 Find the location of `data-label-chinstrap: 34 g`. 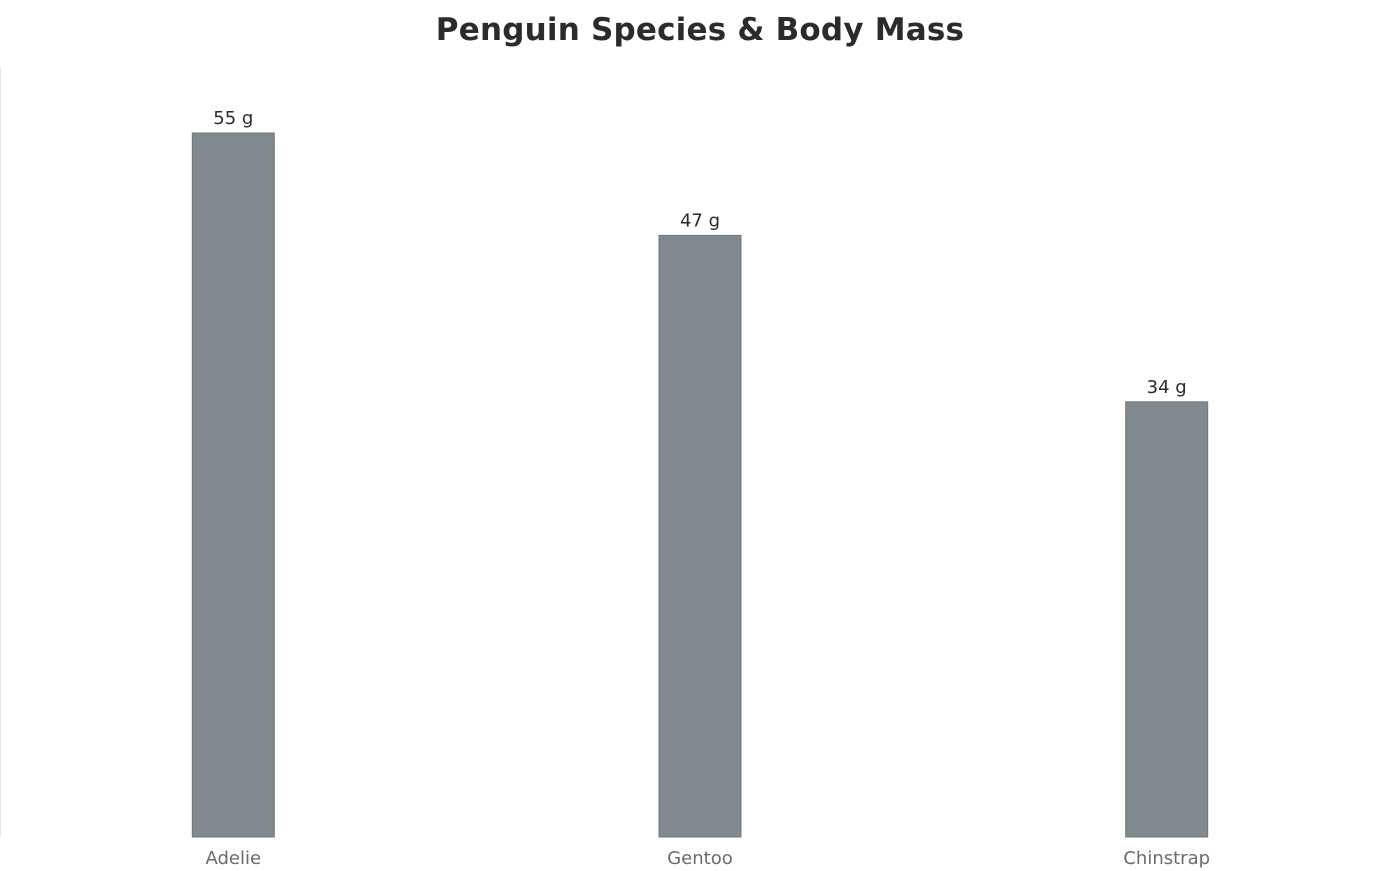

data-label-chinstrap: 34 g is located at coordinates (1167, 387).